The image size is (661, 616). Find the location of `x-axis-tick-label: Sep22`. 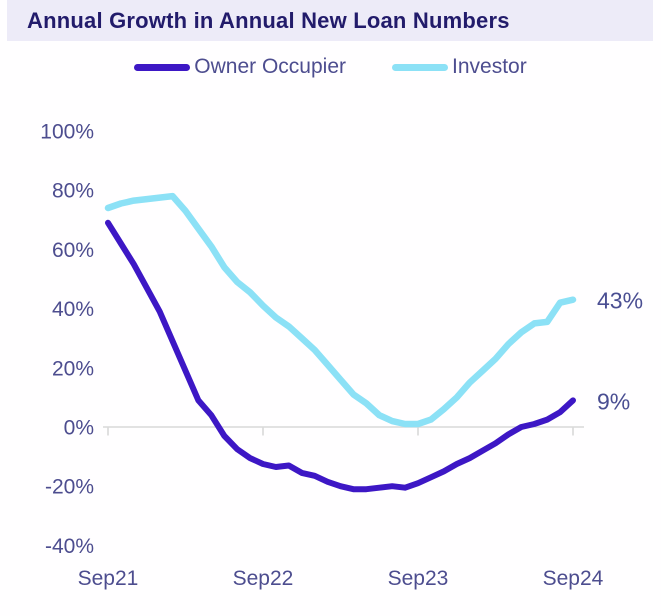

x-axis-tick-label: Sep22 is located at coordinates (263, 578).